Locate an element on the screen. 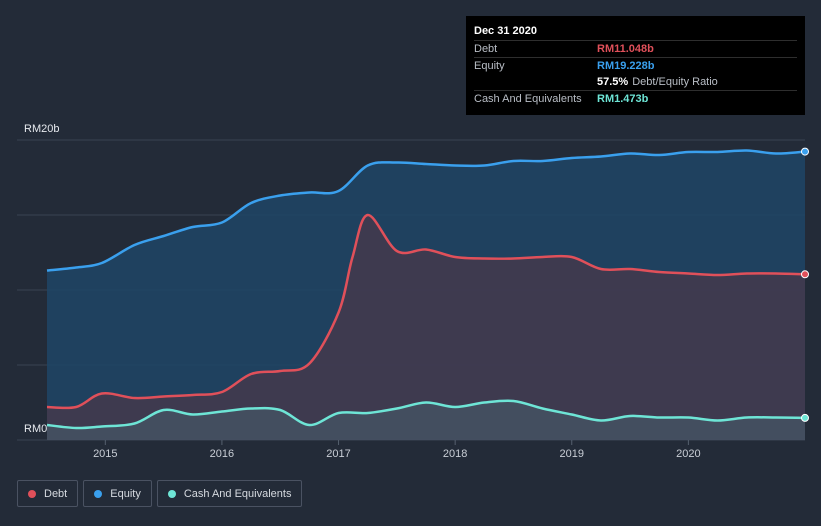 The height and width of the screenshot is (526, 821). tooltip-cash-value: RM1.473b is located at coordinates (623, 99).